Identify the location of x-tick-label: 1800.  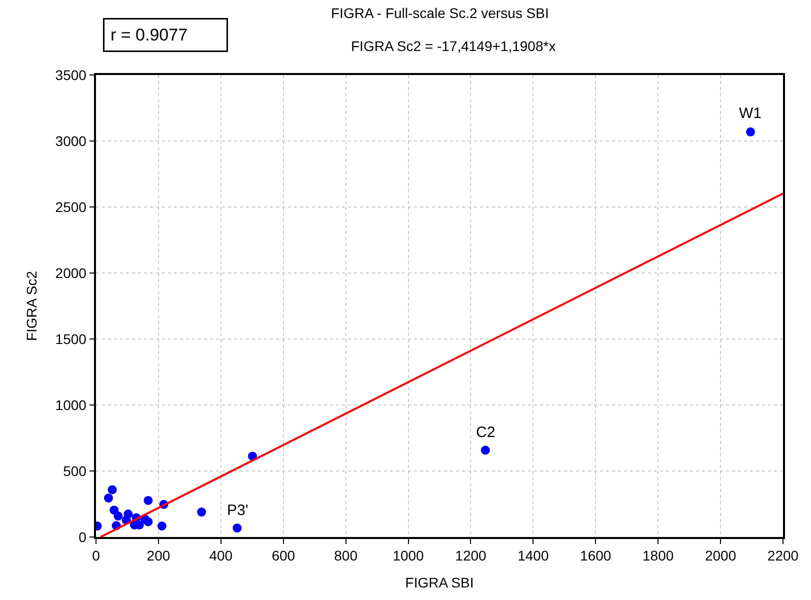
(658, 556).